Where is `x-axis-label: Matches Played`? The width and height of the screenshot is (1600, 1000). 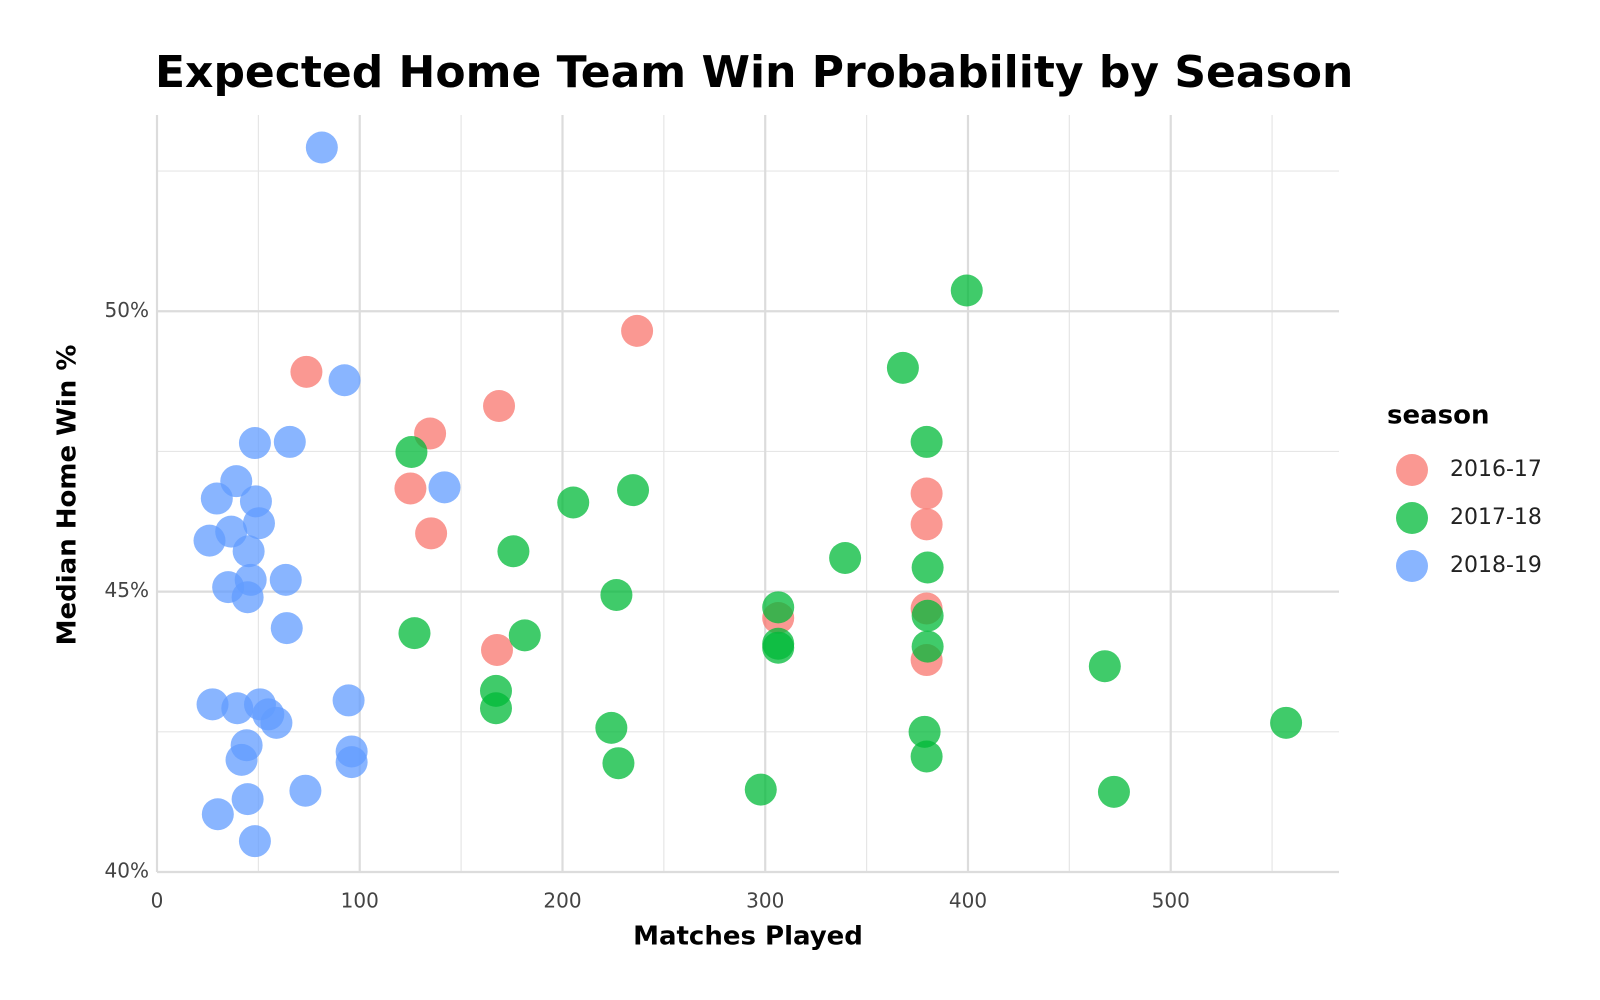
x-axis-label: Matches Played is located at coordinates (748, 937).